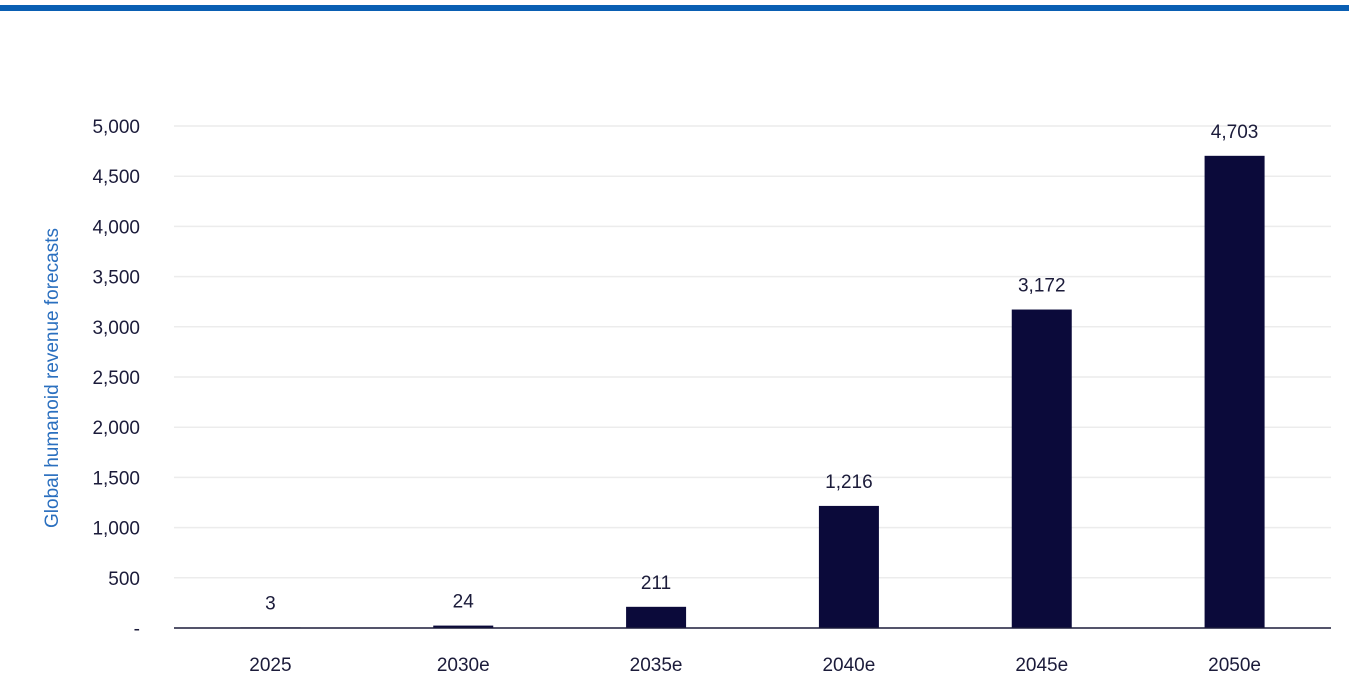  What do you see at coordinates (674, 8) in the screenshot?
I see `top-rule` at bounding box center [674, 8].